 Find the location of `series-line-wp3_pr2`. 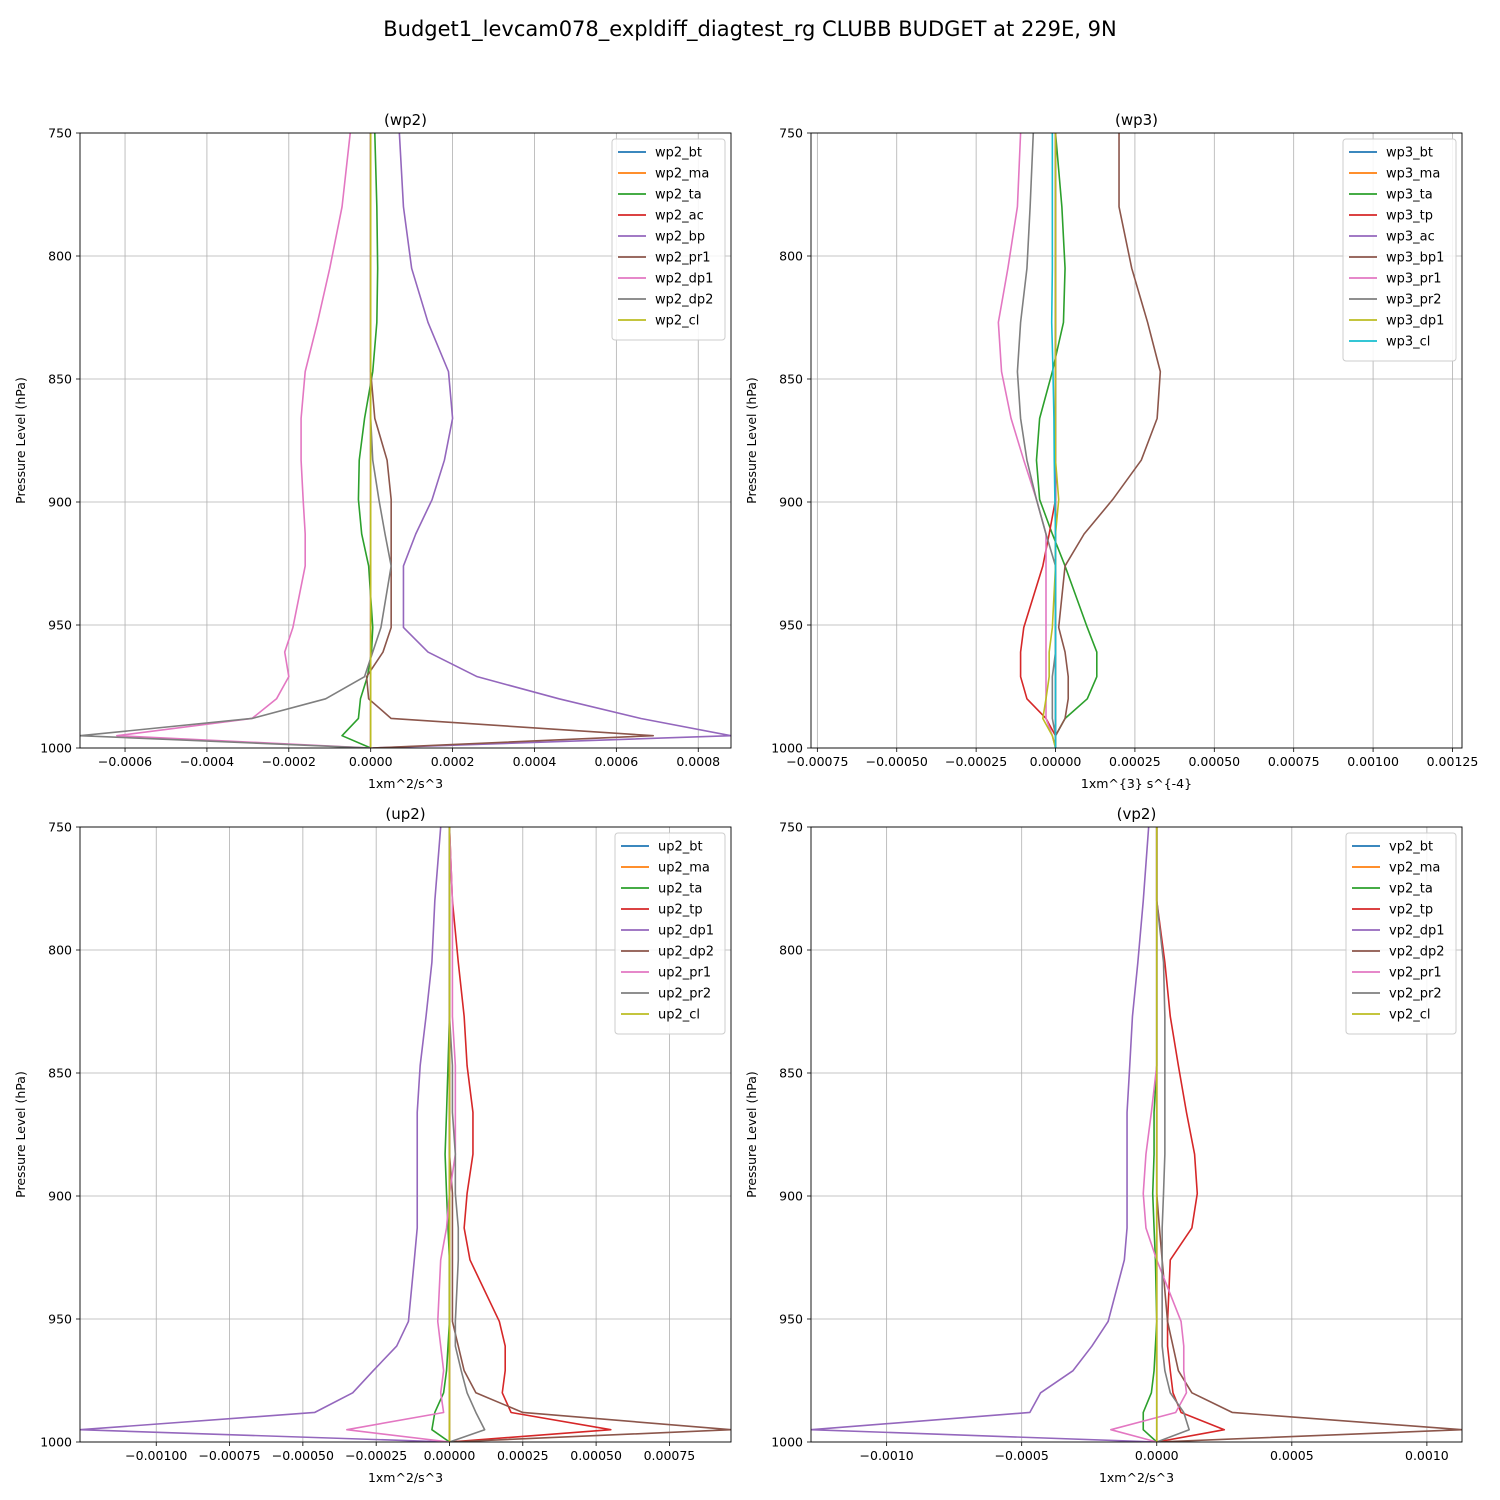

series-line-wp3_pr2 is located at coordinates (1036, 440).